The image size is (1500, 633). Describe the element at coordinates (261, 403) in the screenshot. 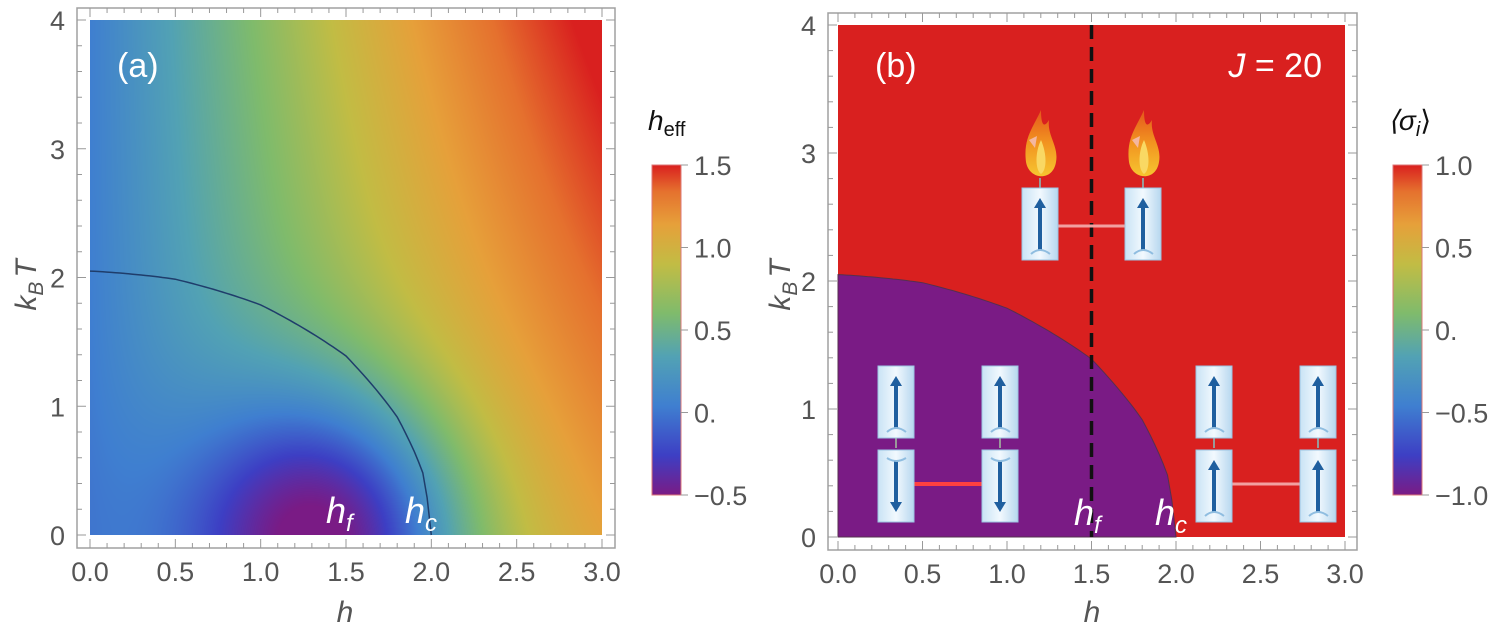

I see `boundary-curve-a` at that location.